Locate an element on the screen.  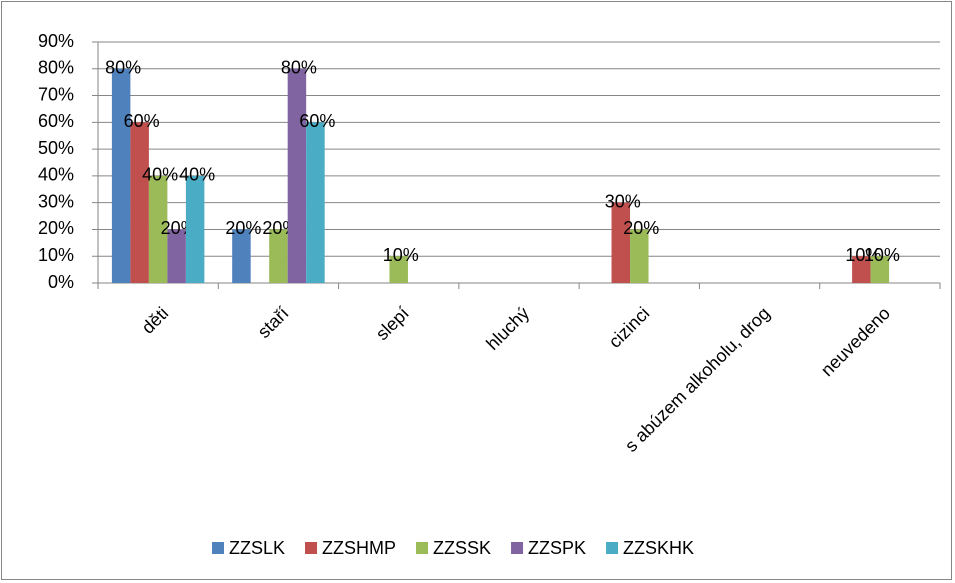
y-tick-label: 10% is located at coordinates (56, 255).